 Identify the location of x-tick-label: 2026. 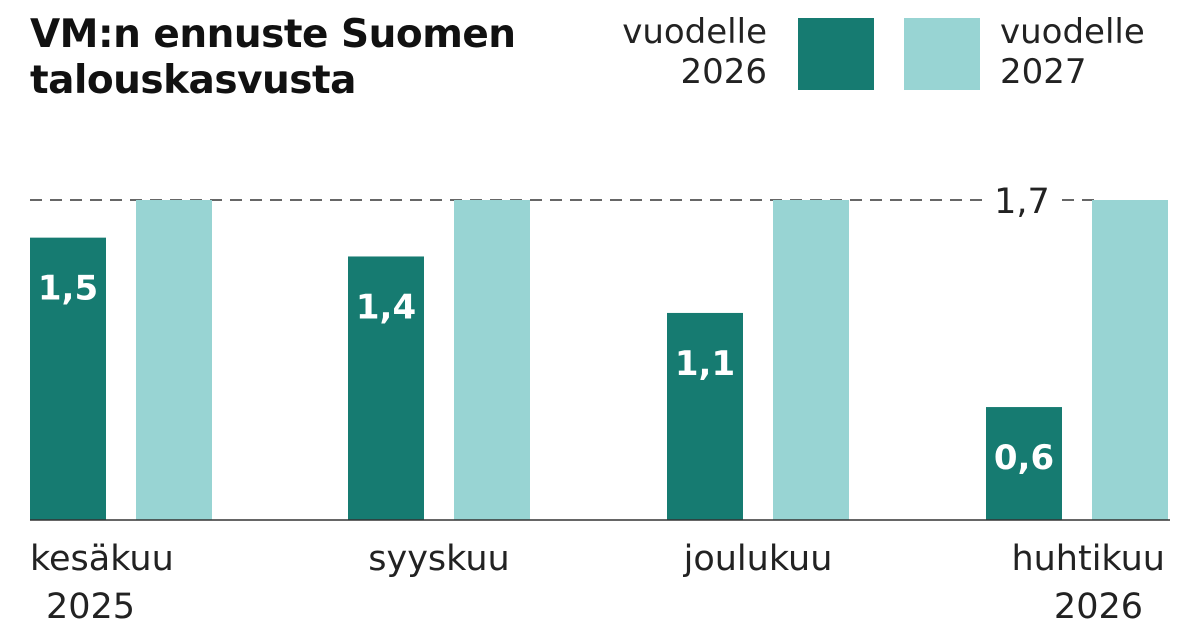
(1098, 607).